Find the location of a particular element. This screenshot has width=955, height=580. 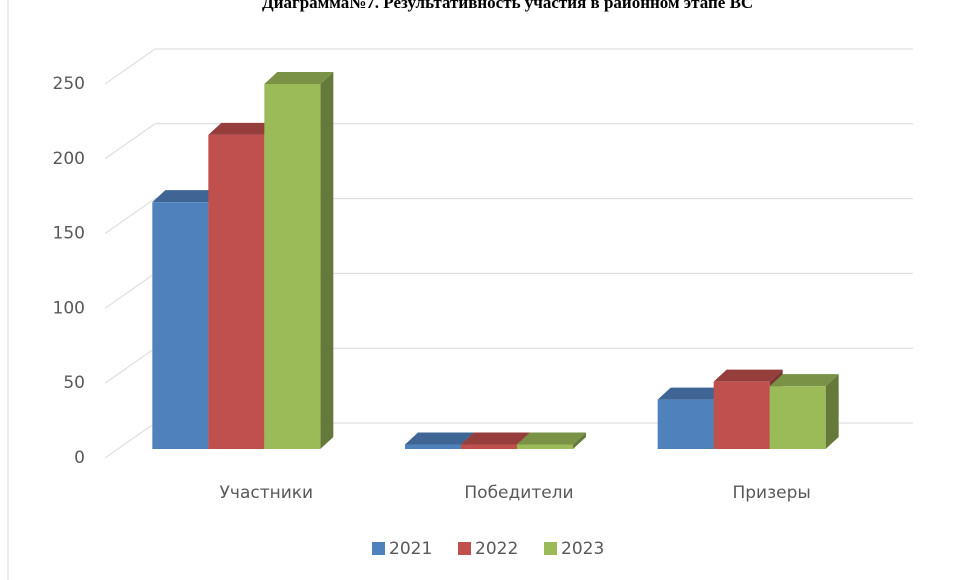

legend-label: 2021 is located at coordinates (410, 549).